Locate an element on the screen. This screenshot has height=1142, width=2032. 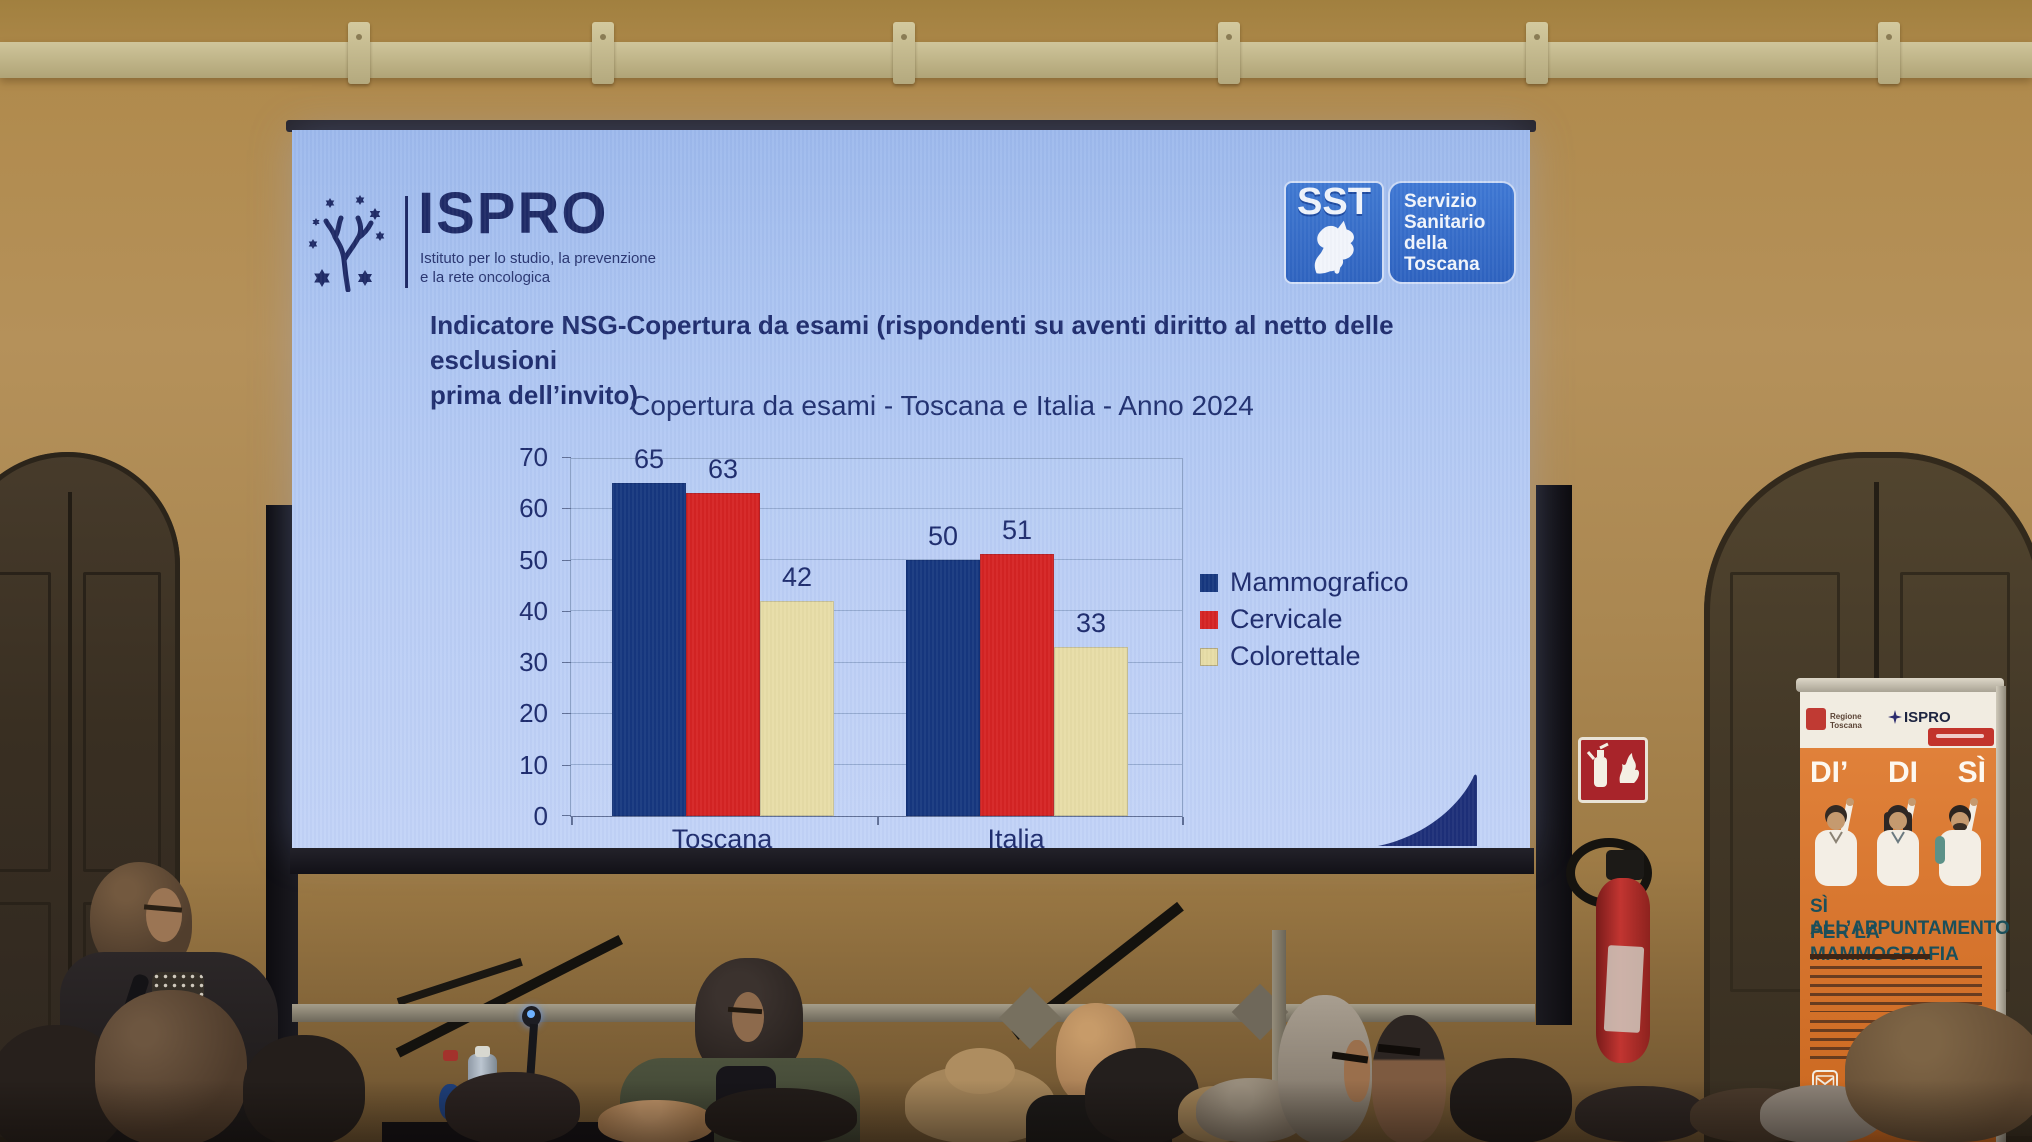
chart-legend: Mammografico Cervicale Colorettale is located at coordinates (1304, 619).